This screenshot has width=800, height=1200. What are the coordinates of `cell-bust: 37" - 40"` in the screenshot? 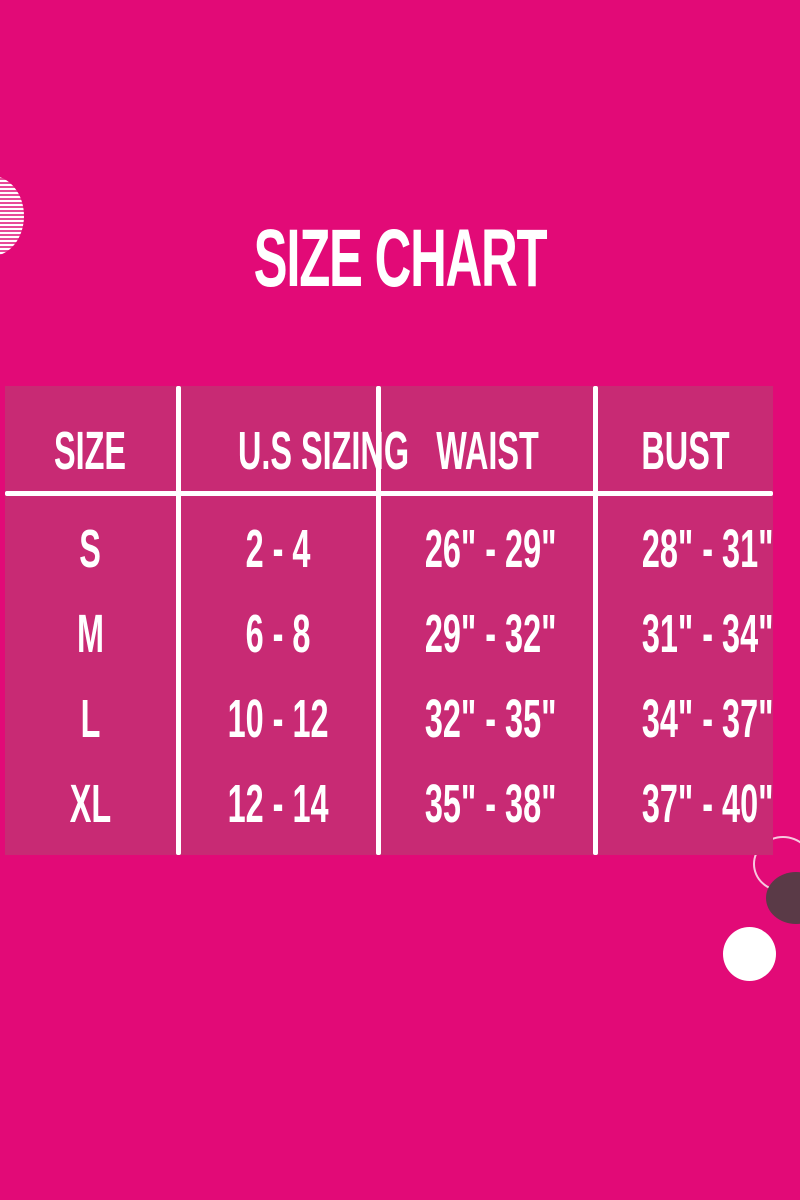 It's located at (707, 804).